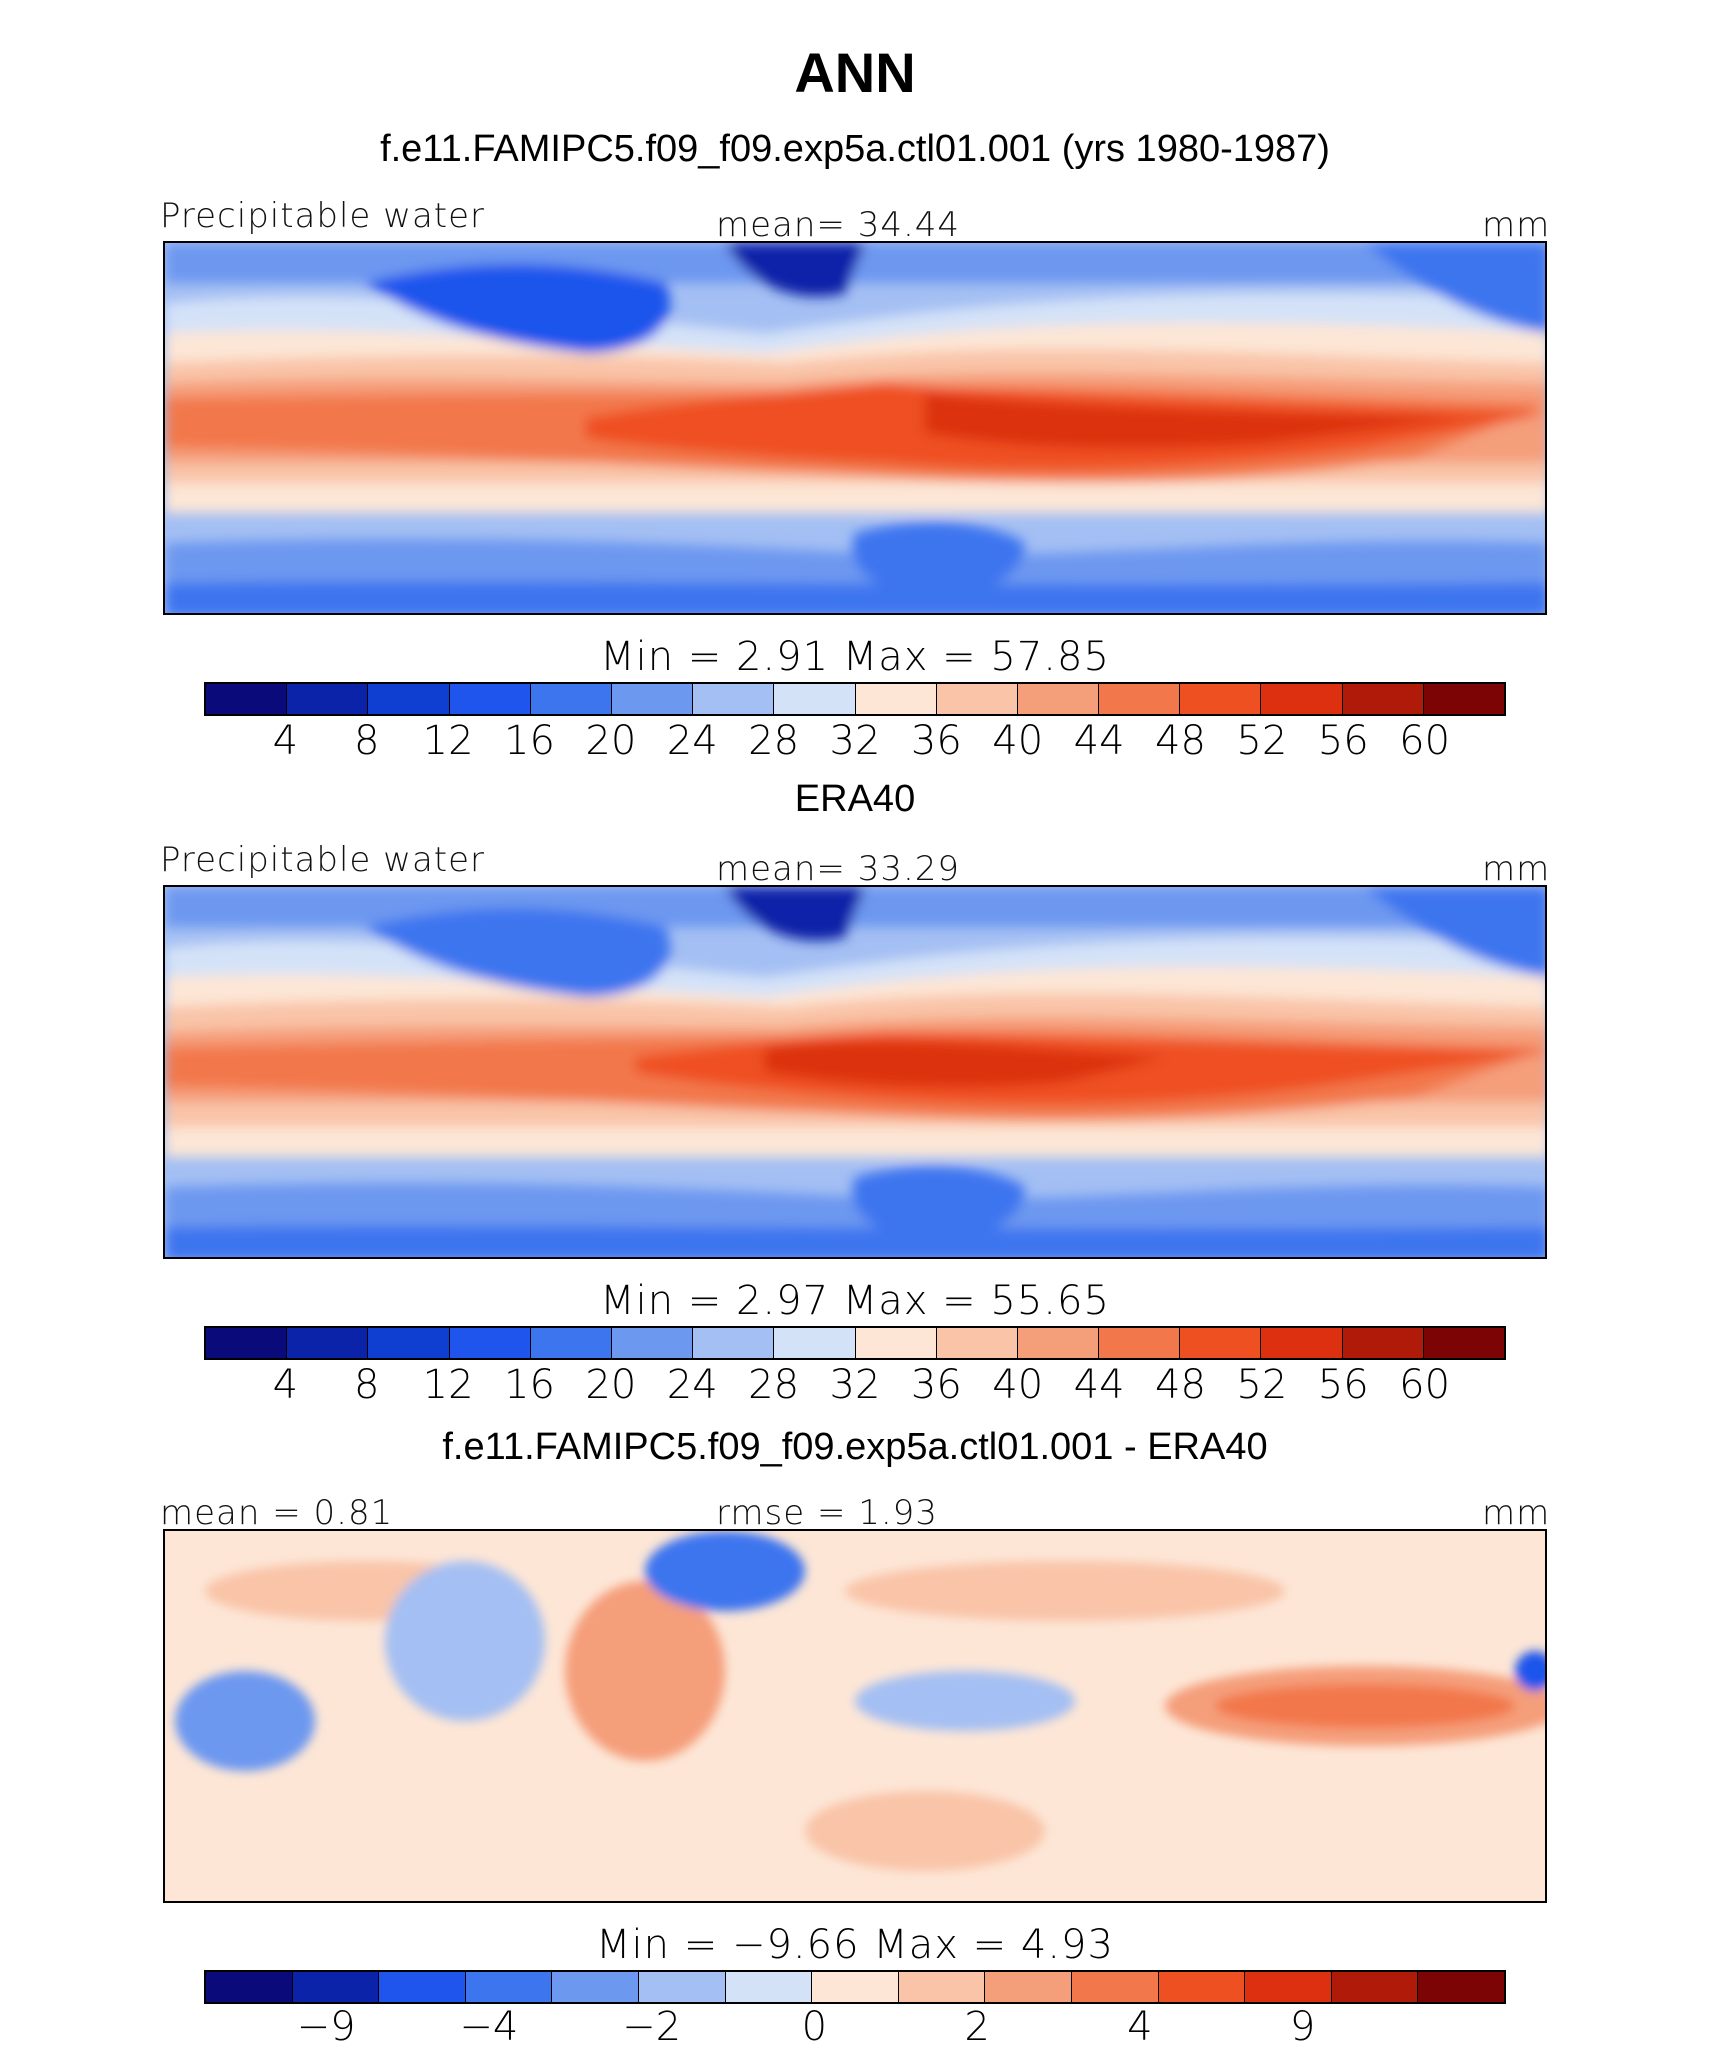  I want to click on colorbar-tick-label: 16, so click(529, 741).